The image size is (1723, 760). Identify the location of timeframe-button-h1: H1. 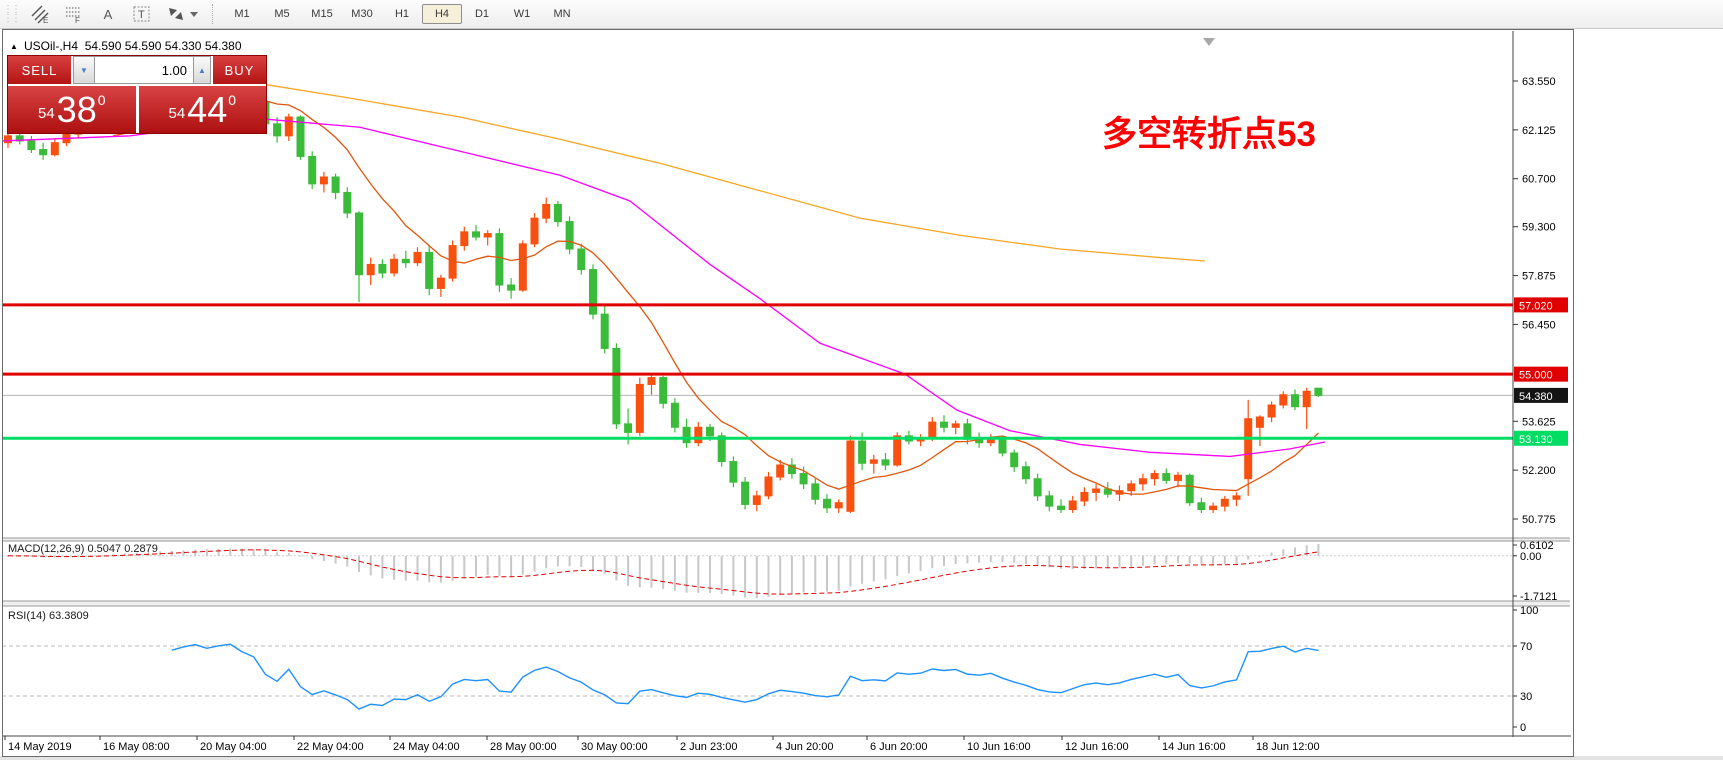
(402, 14).